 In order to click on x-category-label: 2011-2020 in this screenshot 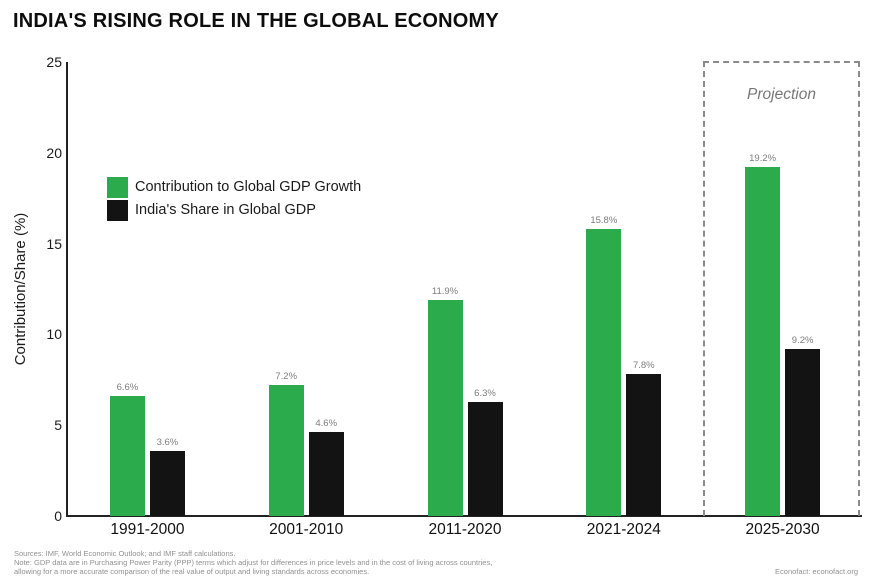, I will do `click(465, 529)`.